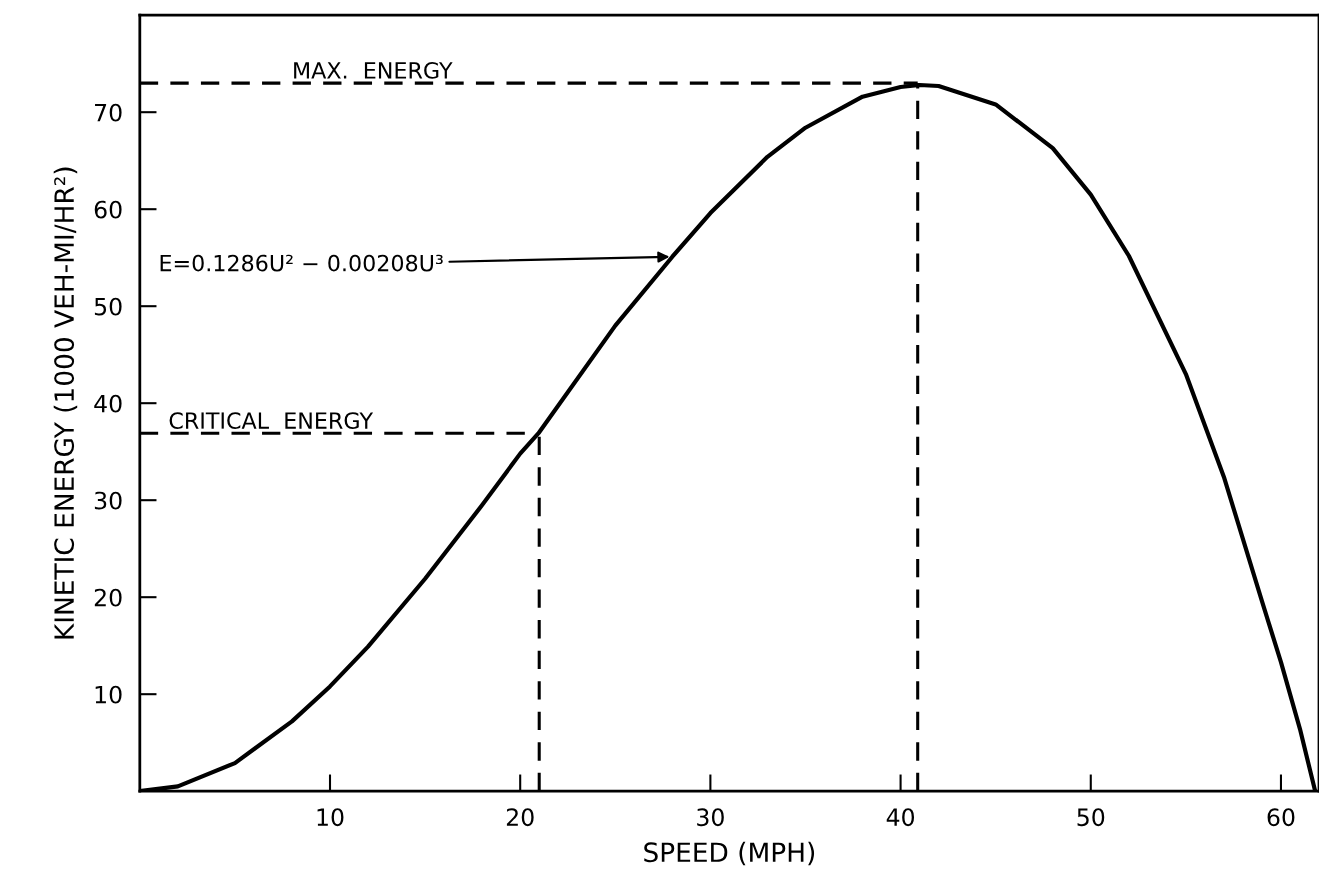 This screenshot has width=1319, height=894. Describe the element at coordinates (900, 817) in the screenshot. I see `x-tick-label: 40` at that location.